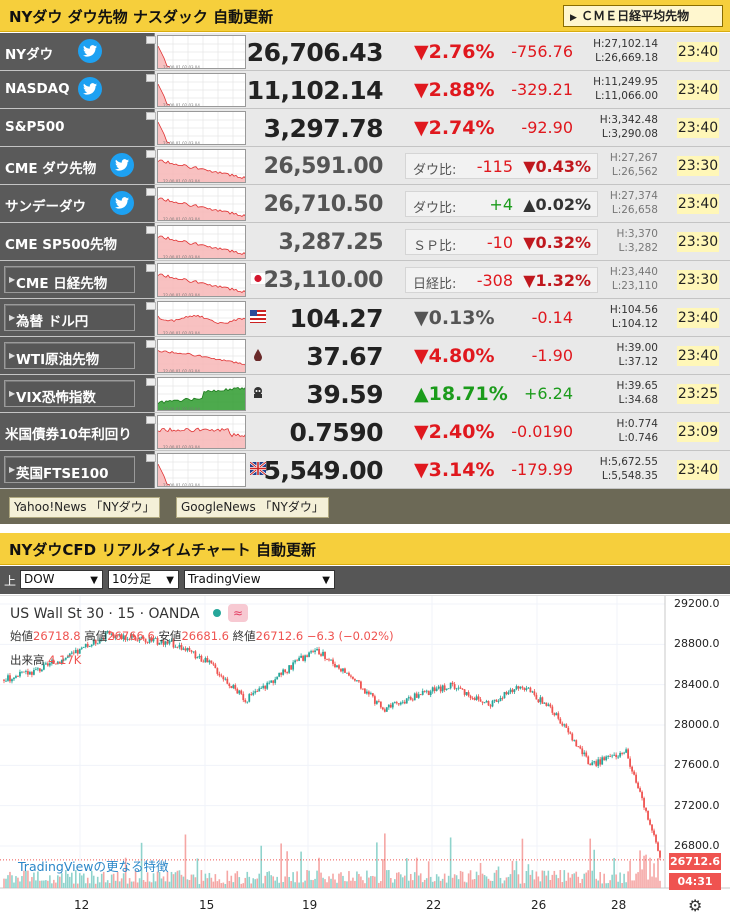  I want to click on update-time: 23:40, so click(698, 470).